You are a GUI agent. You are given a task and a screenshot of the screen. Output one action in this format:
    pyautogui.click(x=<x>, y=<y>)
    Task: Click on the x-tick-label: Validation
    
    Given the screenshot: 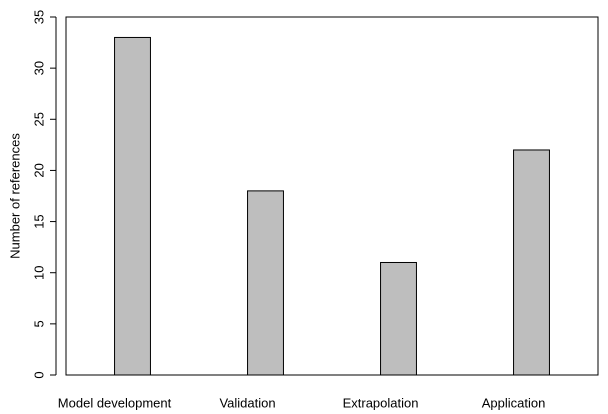 What is the action you would take?
    pyautogui.click(x=247, y=402)
    